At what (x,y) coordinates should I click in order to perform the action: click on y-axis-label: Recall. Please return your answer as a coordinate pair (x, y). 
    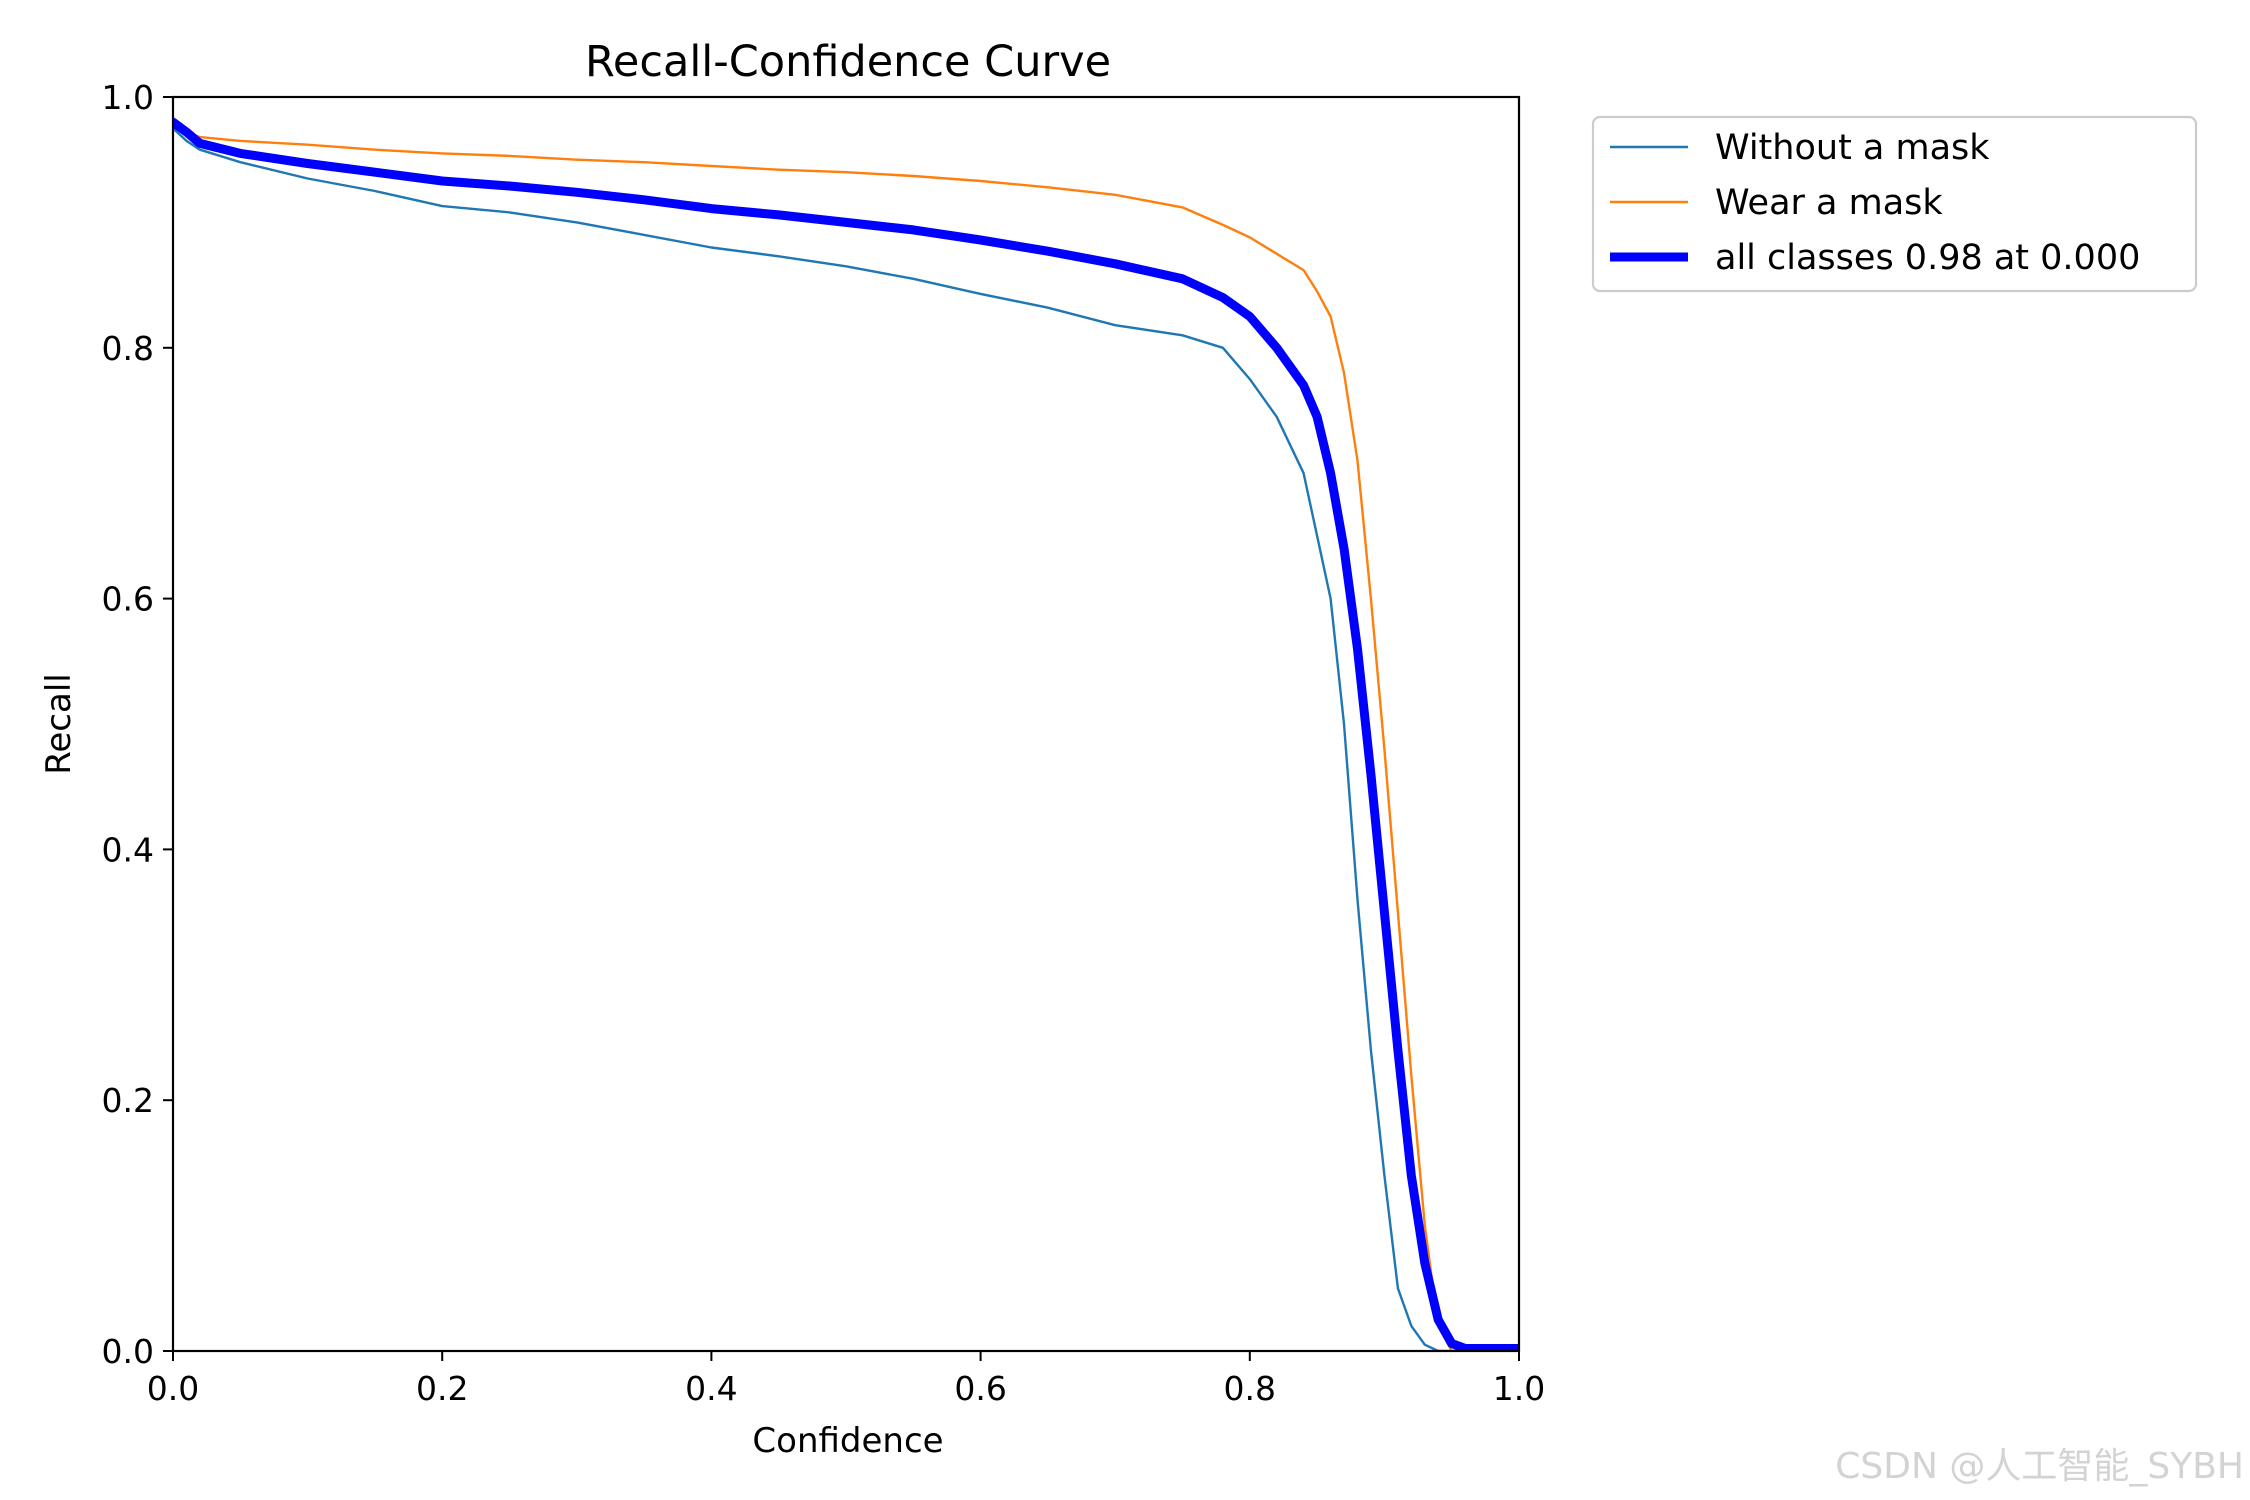
    Looking at the image, I should click on (59, 723).